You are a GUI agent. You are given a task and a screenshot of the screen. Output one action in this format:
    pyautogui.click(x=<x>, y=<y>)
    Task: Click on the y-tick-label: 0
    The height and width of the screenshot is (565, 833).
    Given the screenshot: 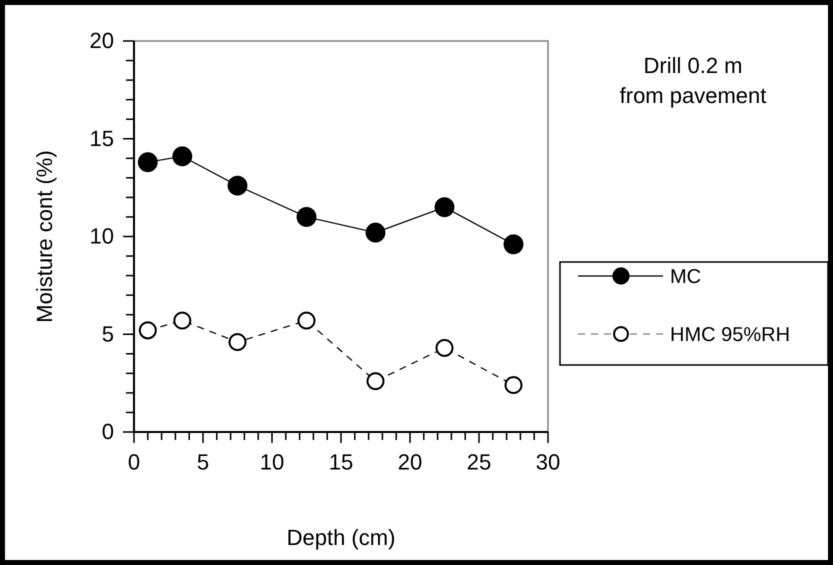 What is the action you would take?
    pyautogui.click(x=108, y=431)
    